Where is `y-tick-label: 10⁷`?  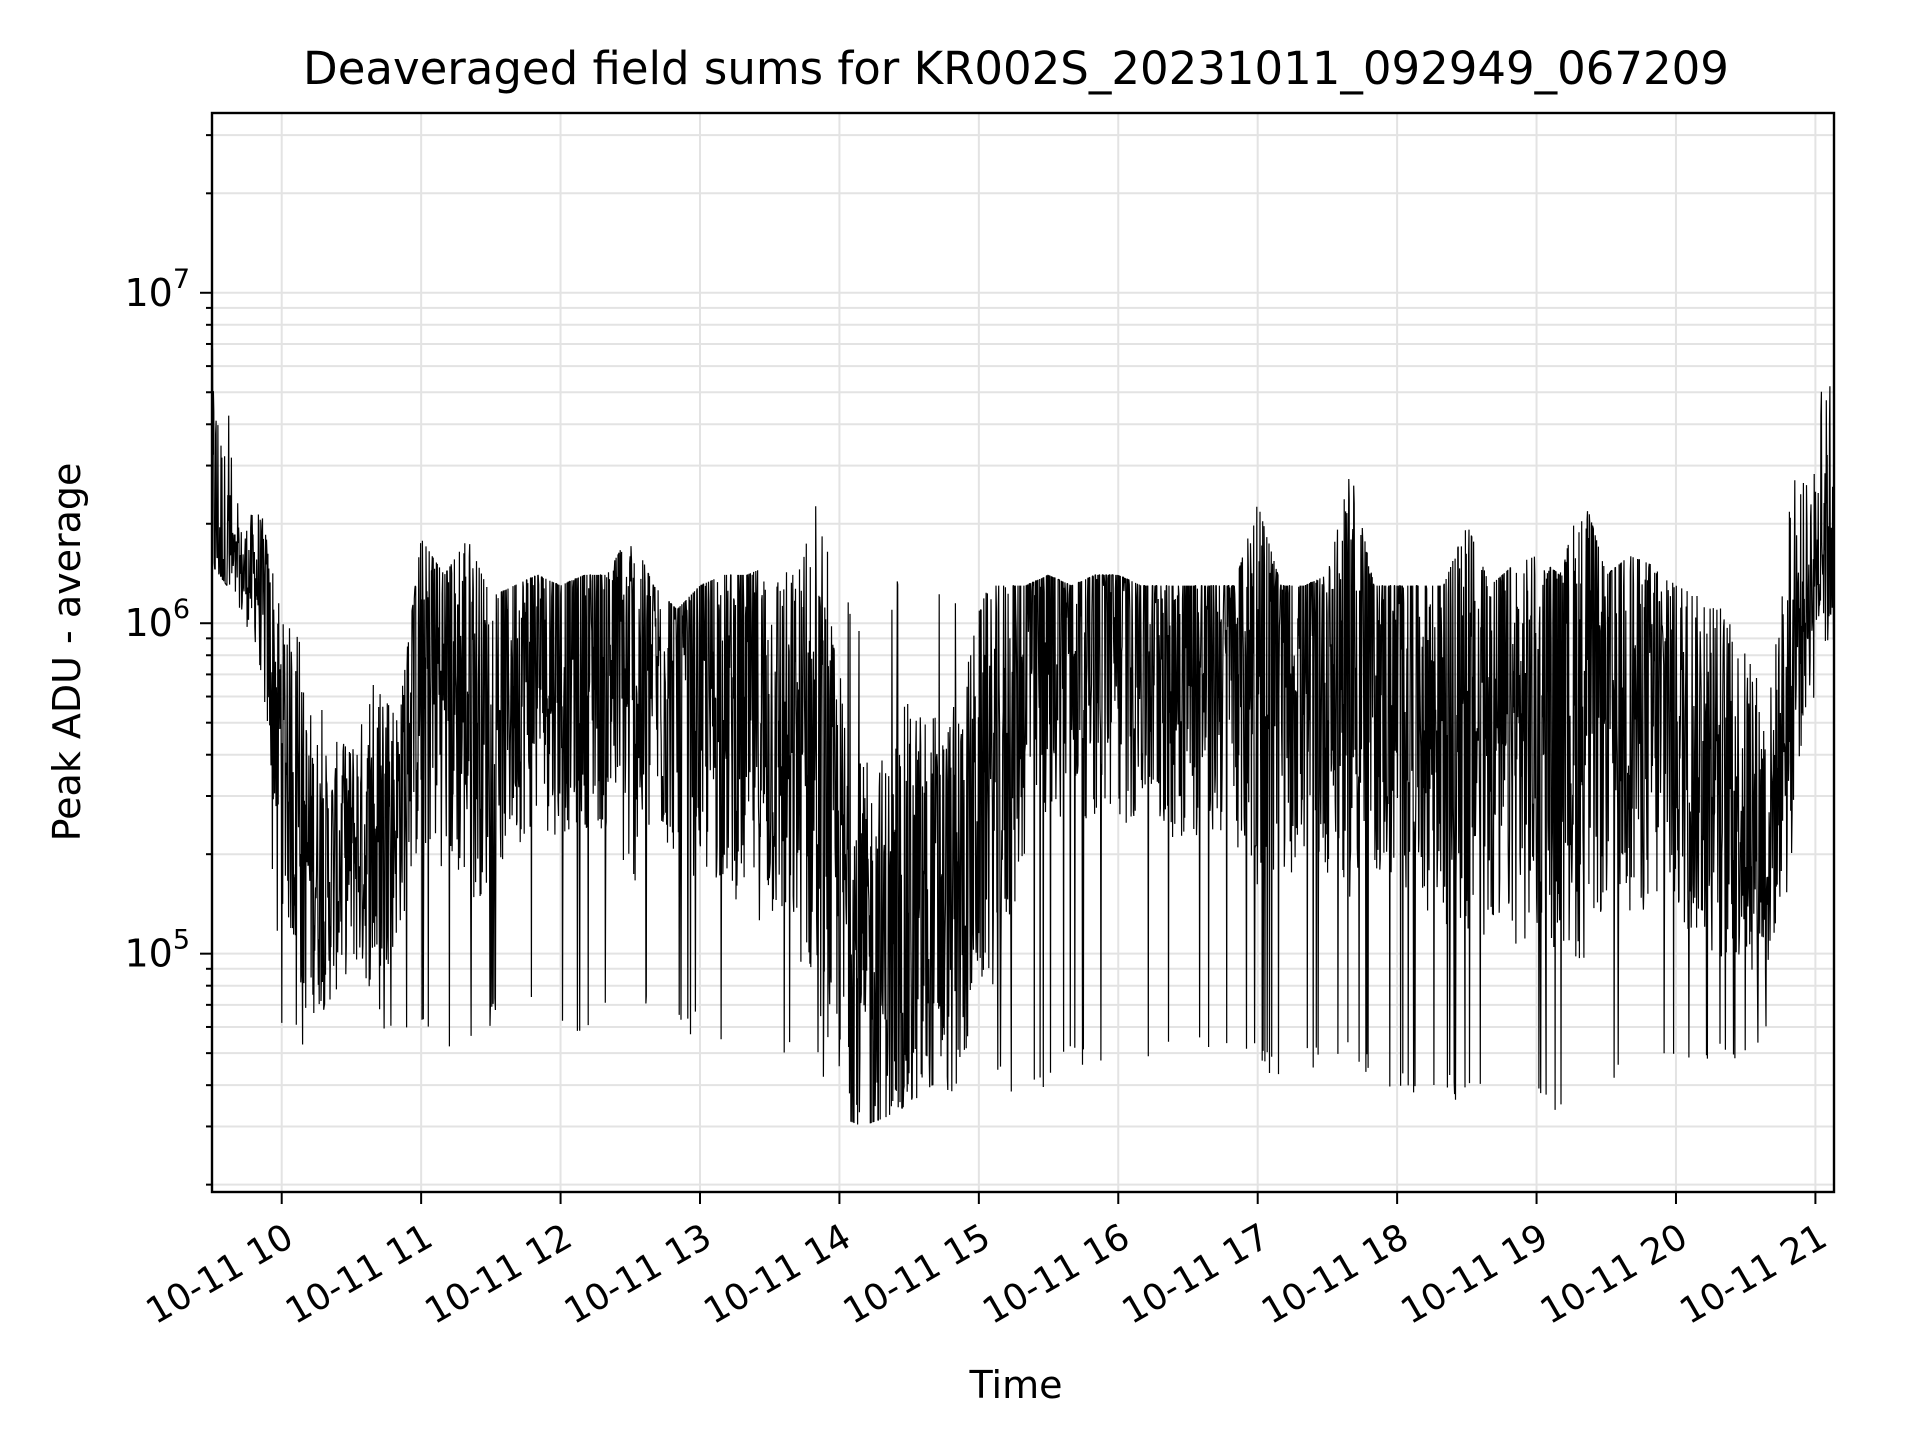
y-tick-label: 10⁷ is located at coordinates (157, 289).